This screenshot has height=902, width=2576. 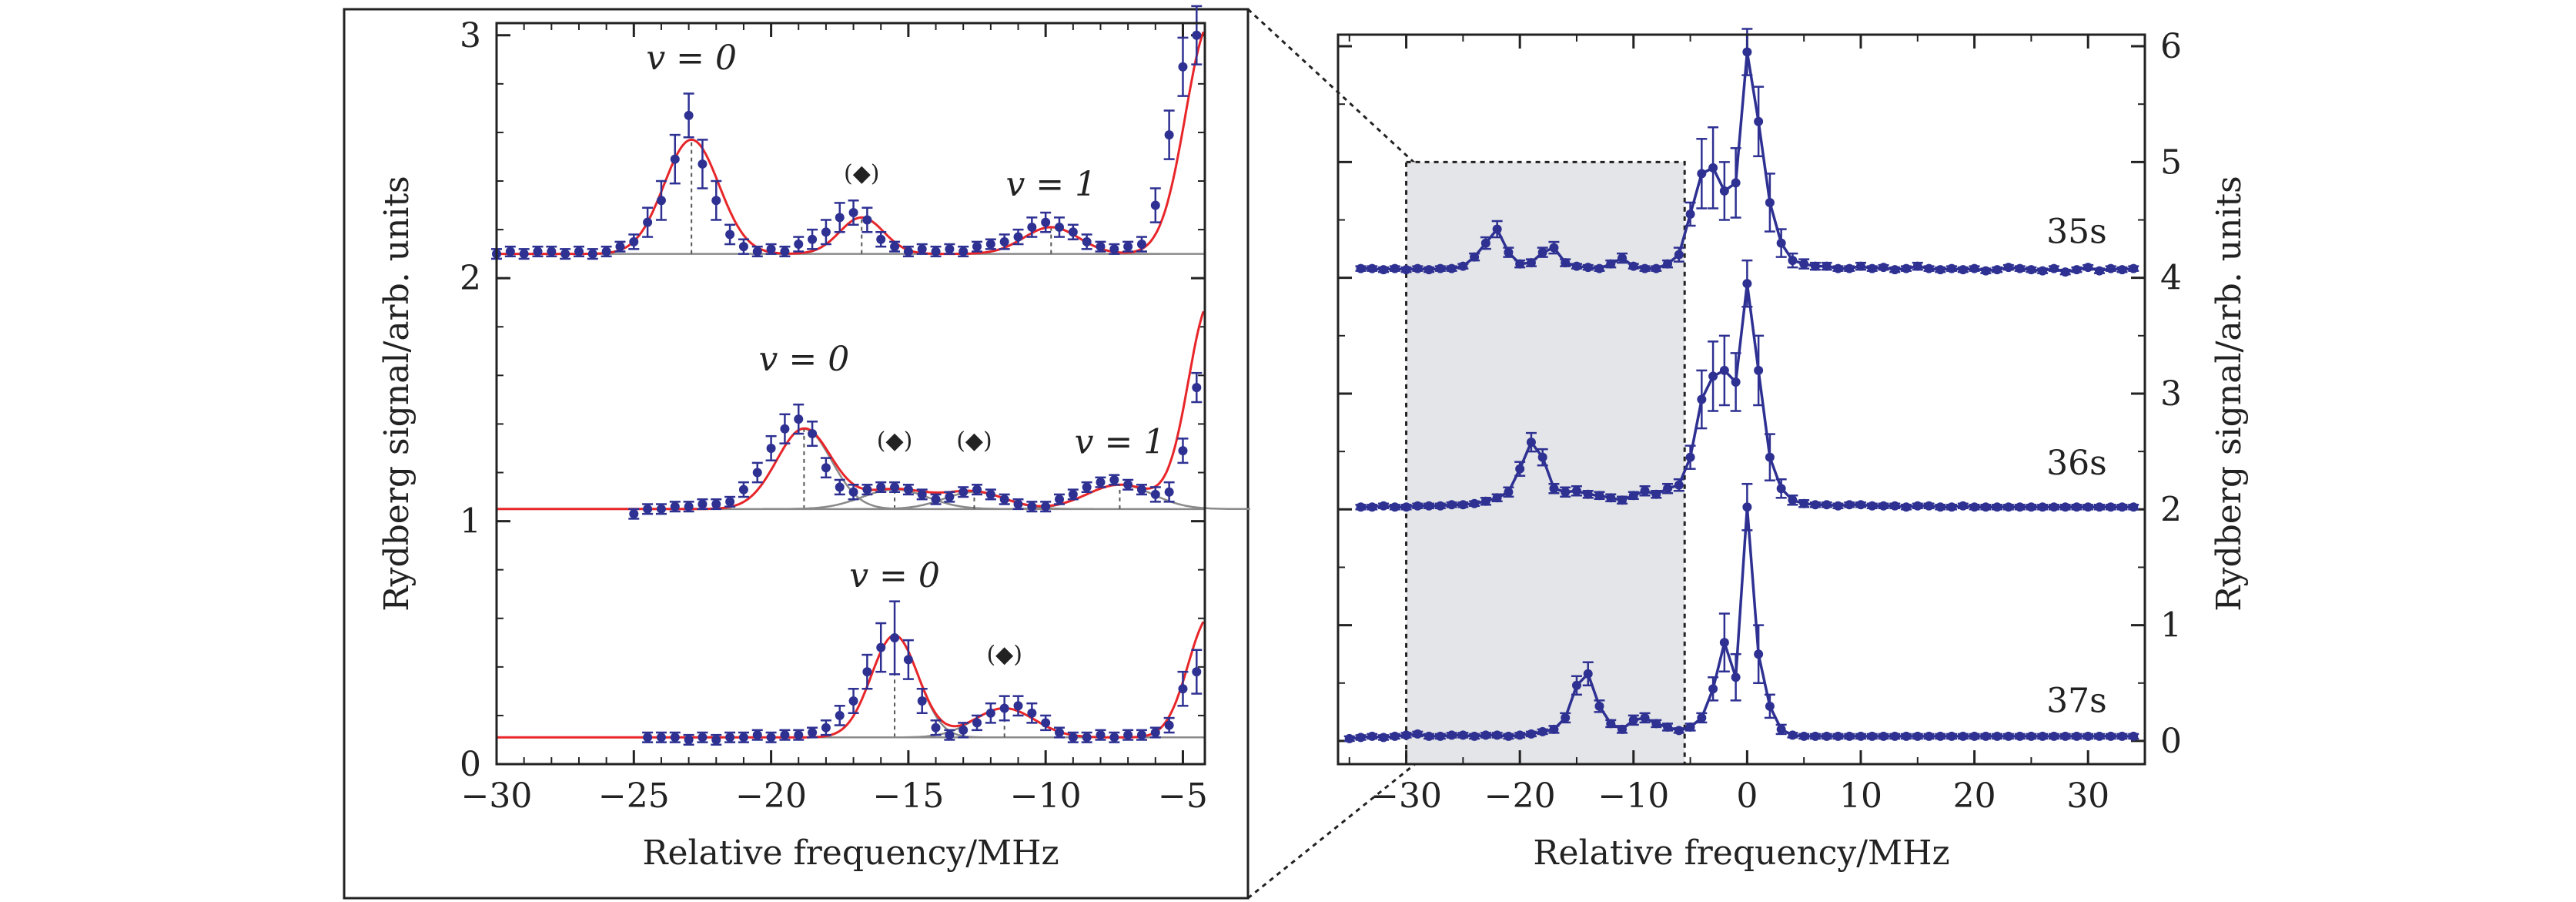 What do you see at coordinates (851, 651) in the screenshot?
I see `left-trace-3: v = 0 (◆)` at bounding box center [851, 651].